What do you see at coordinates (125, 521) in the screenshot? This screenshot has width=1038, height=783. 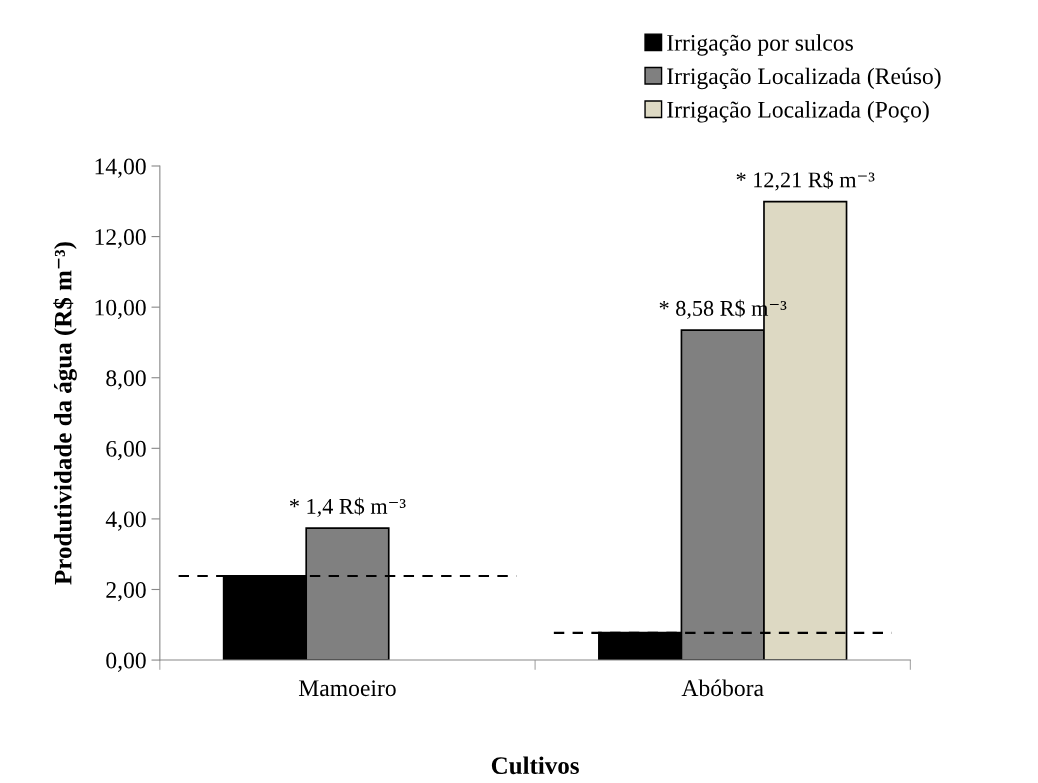 I see `y-tick-label: 4,00` at bounding box center [125, 521].